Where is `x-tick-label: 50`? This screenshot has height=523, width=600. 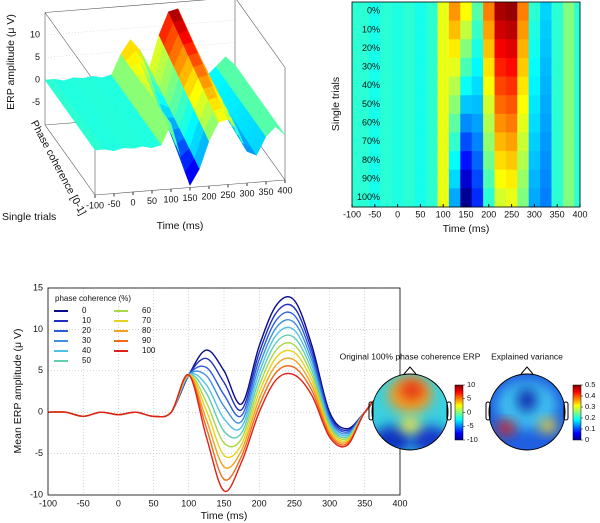
x-tick-label: 50 is located at coordinates (420, 214).